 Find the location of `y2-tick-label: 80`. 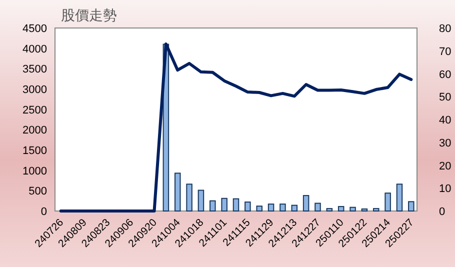

y2-tick-label: 80 is located at coordinates (445, 29).